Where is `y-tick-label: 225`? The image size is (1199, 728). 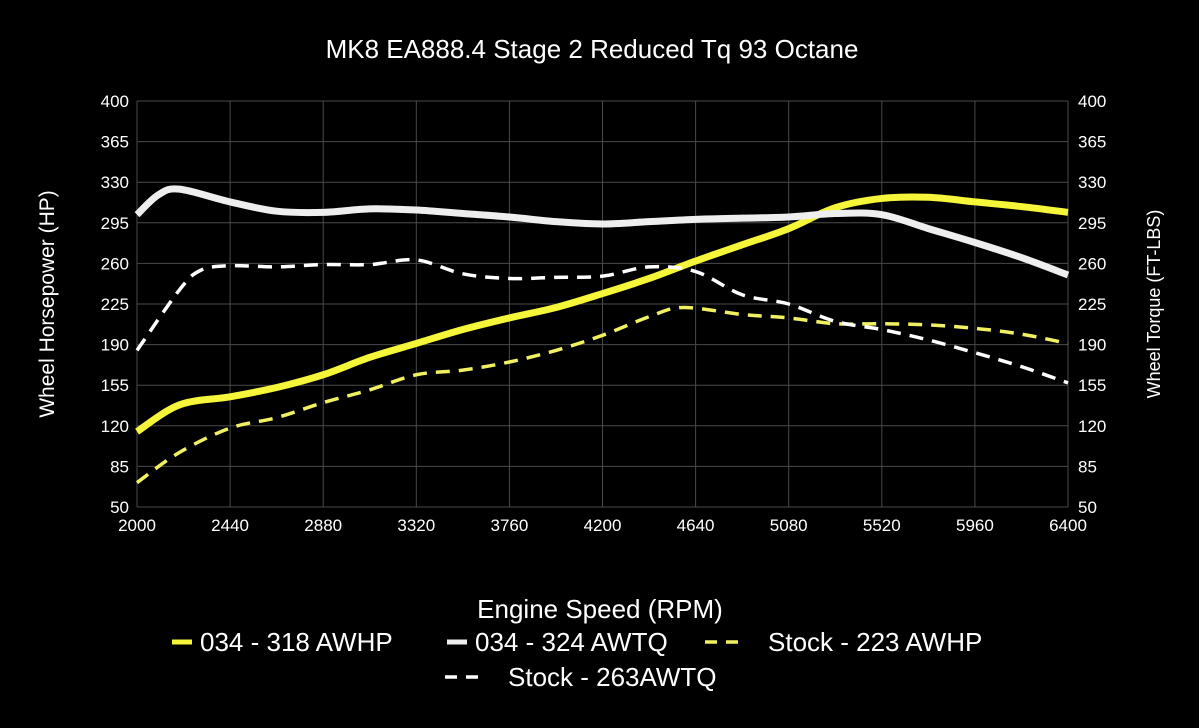
y-tick-label: 225 is located at coordinates (115, 304).